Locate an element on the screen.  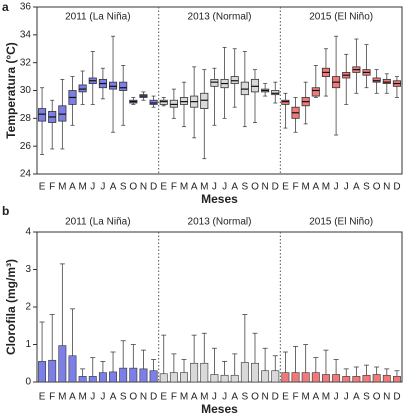
y-tick-label: 2 is located at coordinates (28, 307).